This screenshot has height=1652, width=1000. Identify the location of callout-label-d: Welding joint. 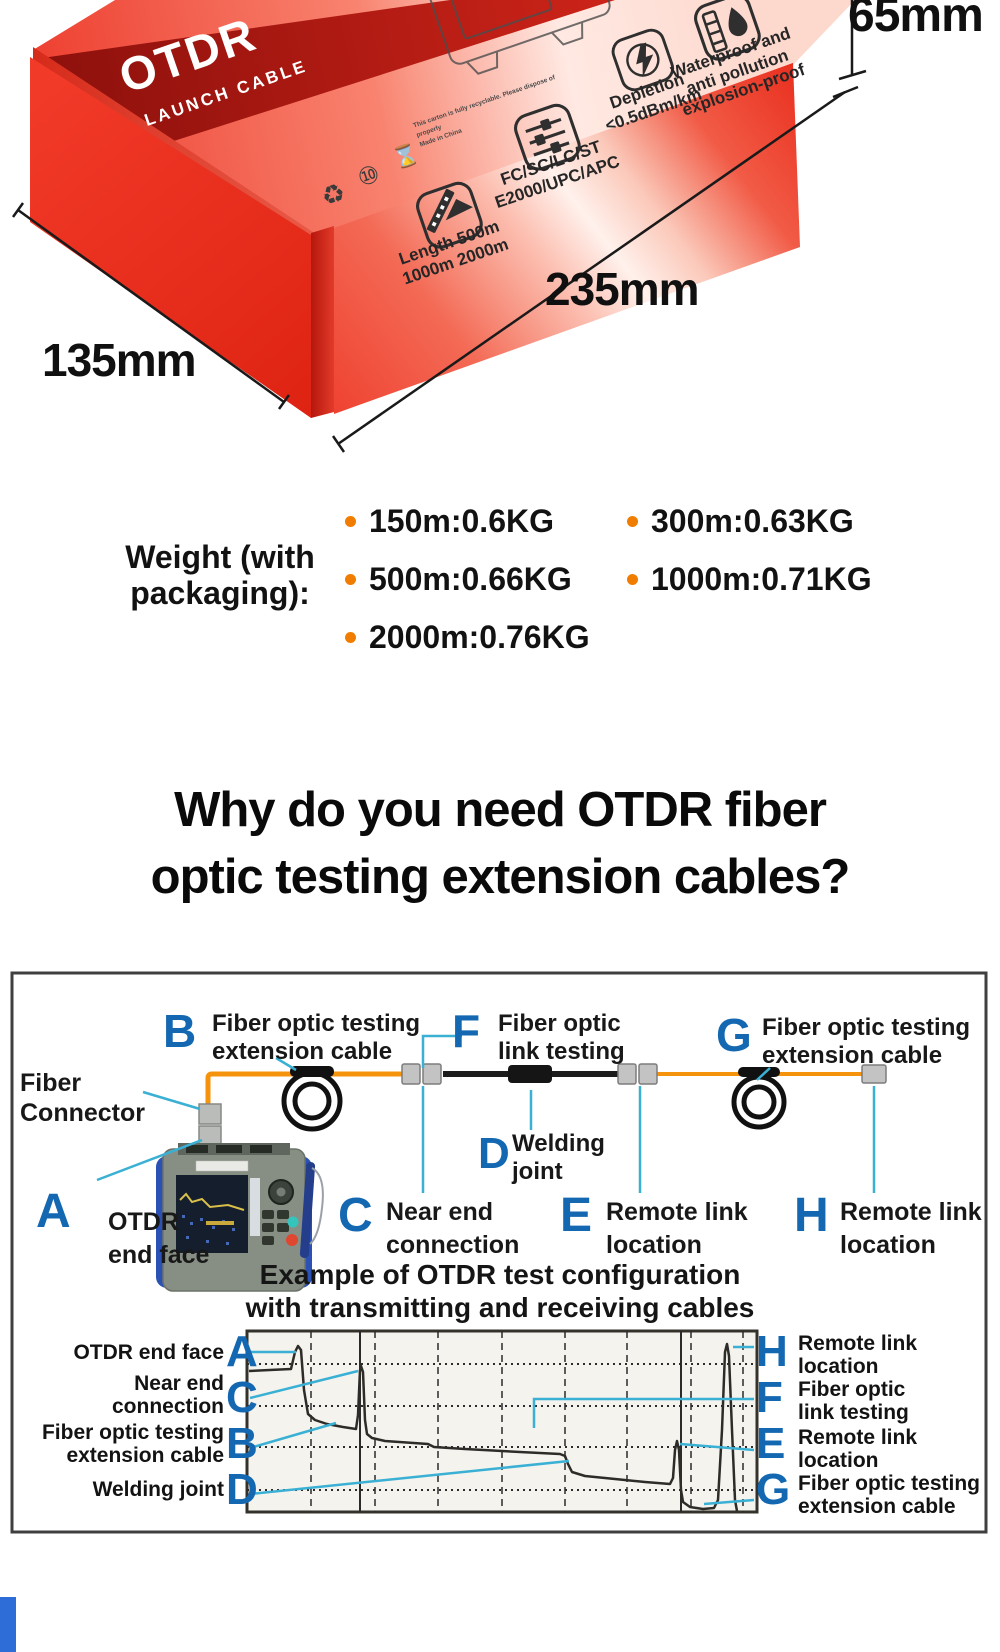
(558, 1158).